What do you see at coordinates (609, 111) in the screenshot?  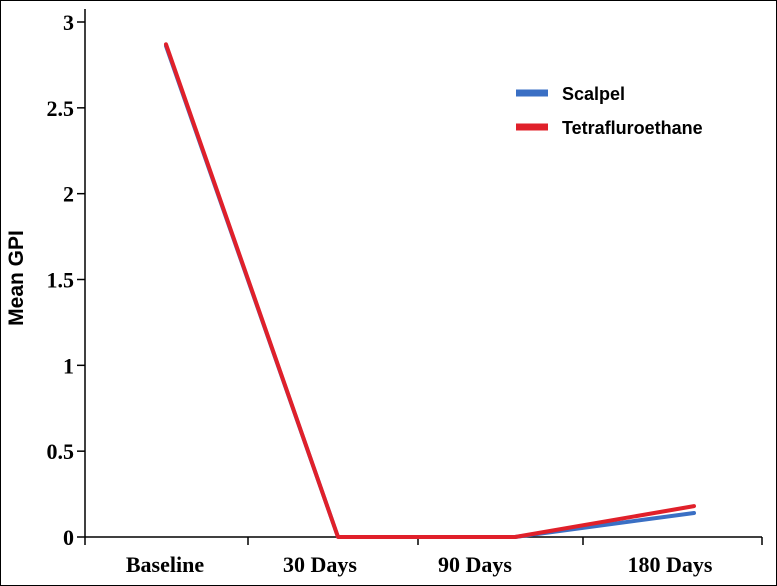 I see `legend: Scalpel Tetrafluroethane` at bounding box center [609, 111].